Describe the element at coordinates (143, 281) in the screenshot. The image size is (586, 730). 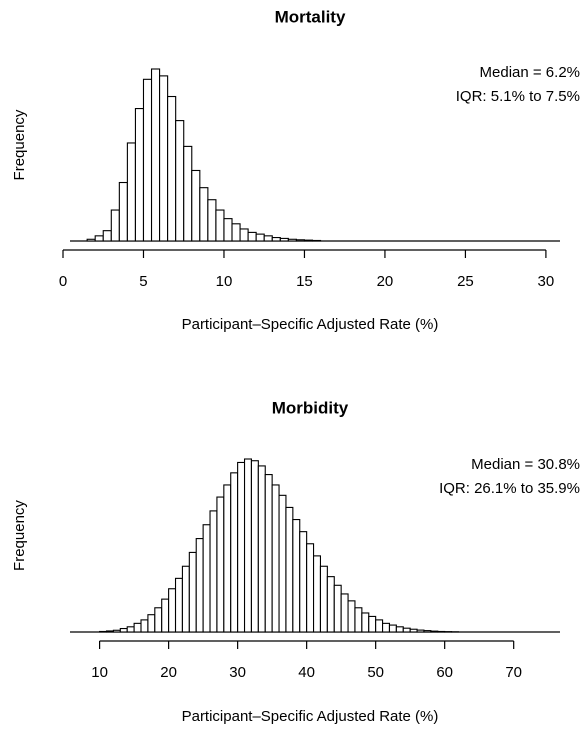
I see `x-tick-label: 5` at that location.